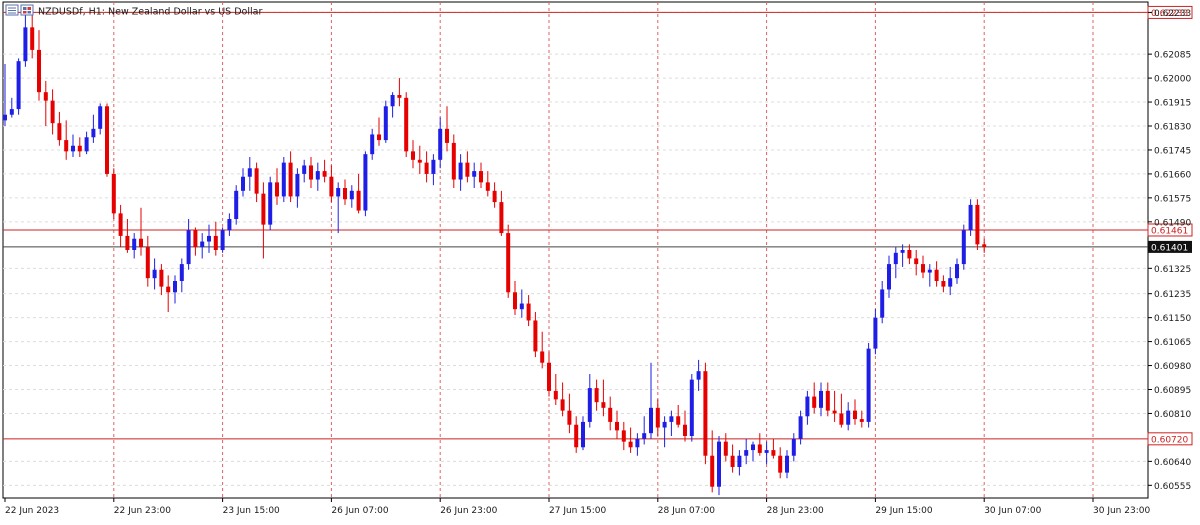 Image resolution: width=1200 pixels, height=525 pixels. What do you see at coordinates (903, 511) in the screenshot?
I see `x-tick-label: 29 Jun 15:00` at bounding box center [903, 511].